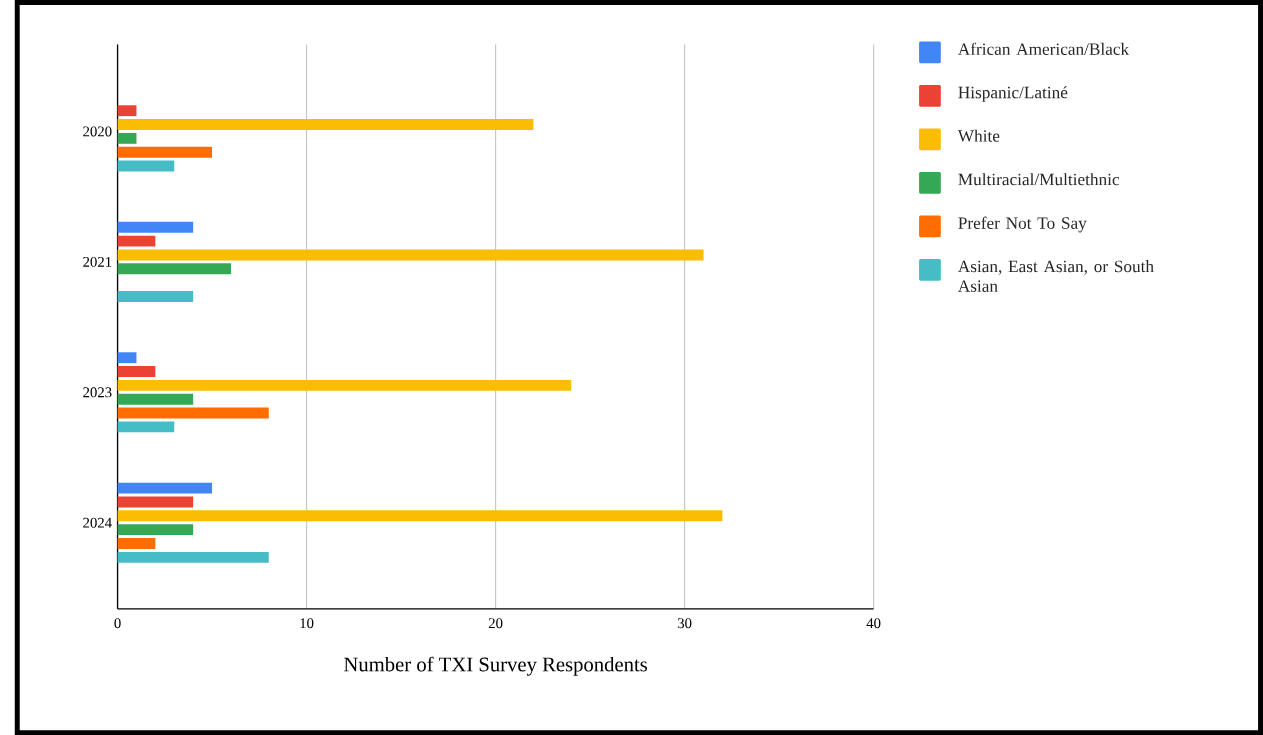 The image size is (1263, 735). I want to click on x-tick-label: 30, so click(684, 623).